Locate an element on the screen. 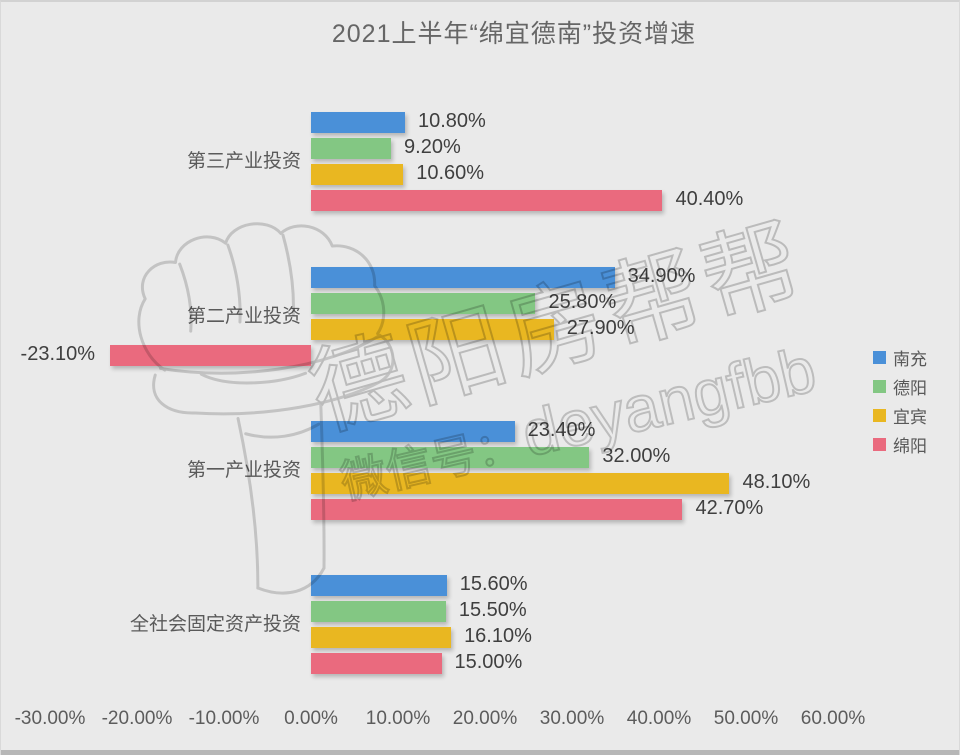 This screenshot has height=755, width=960. category-label: 第二产业投资 is located at coordinates (243, 316).